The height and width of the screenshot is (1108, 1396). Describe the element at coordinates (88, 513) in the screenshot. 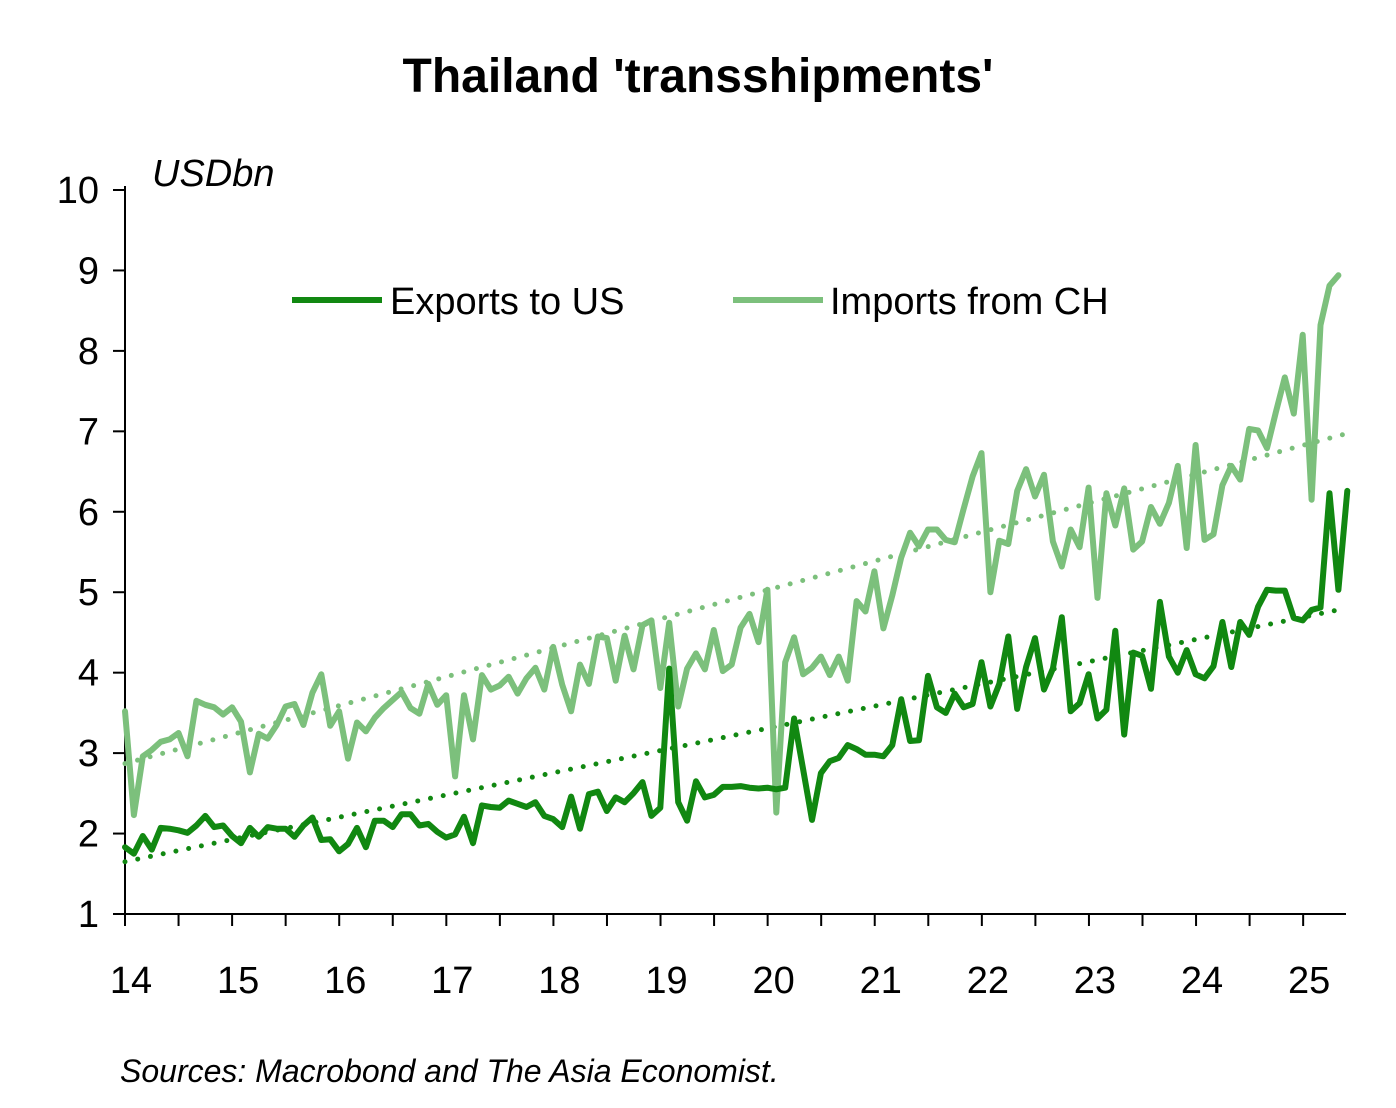

I see `y-tick-label: 6` at that location.